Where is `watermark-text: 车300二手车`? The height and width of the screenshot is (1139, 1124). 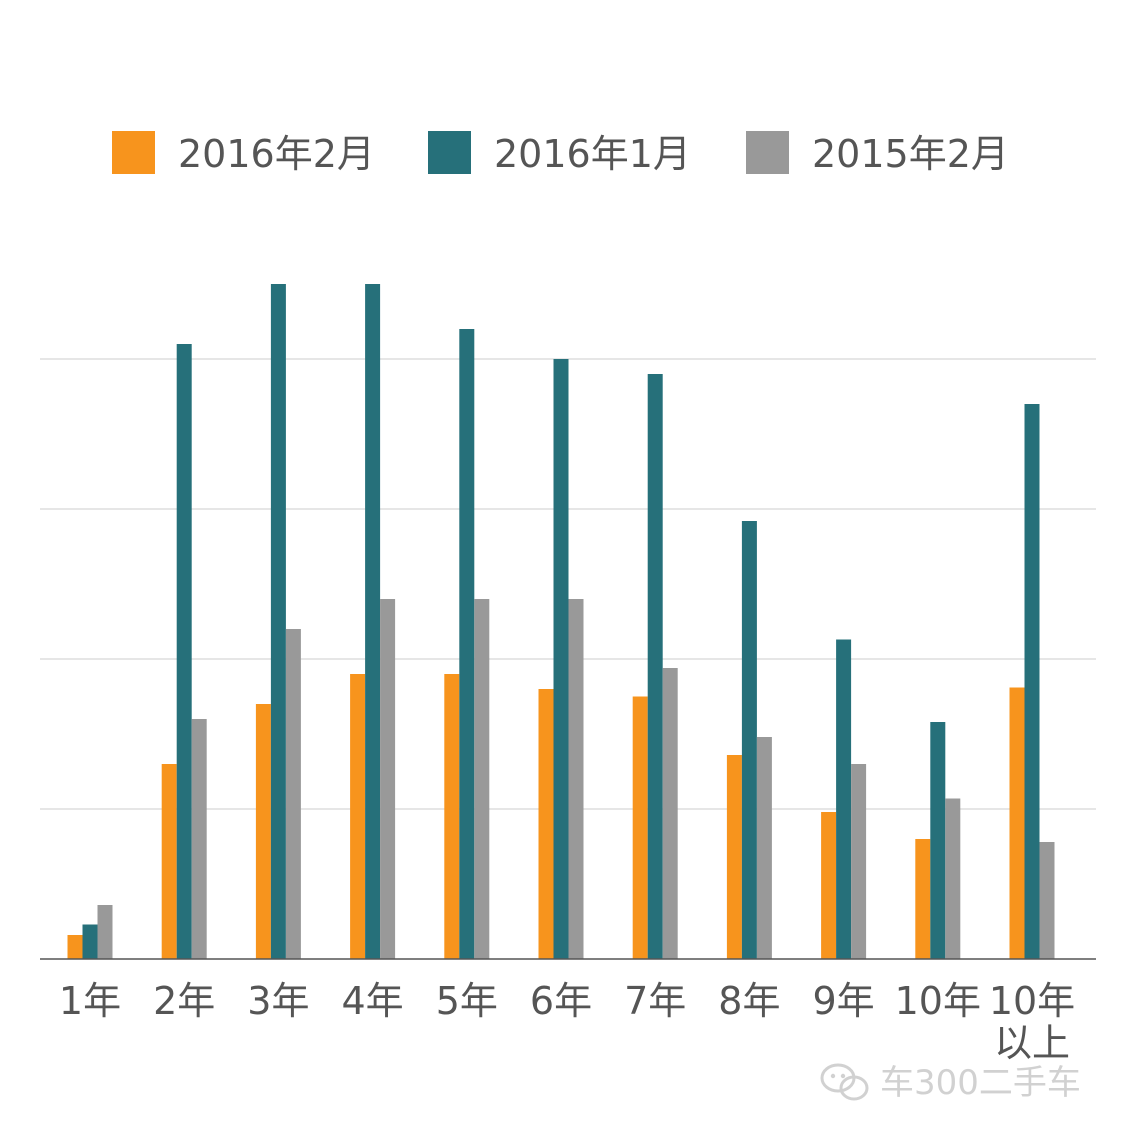 watermark-text: 车300二手车 is located at coordinates (980, 1083).